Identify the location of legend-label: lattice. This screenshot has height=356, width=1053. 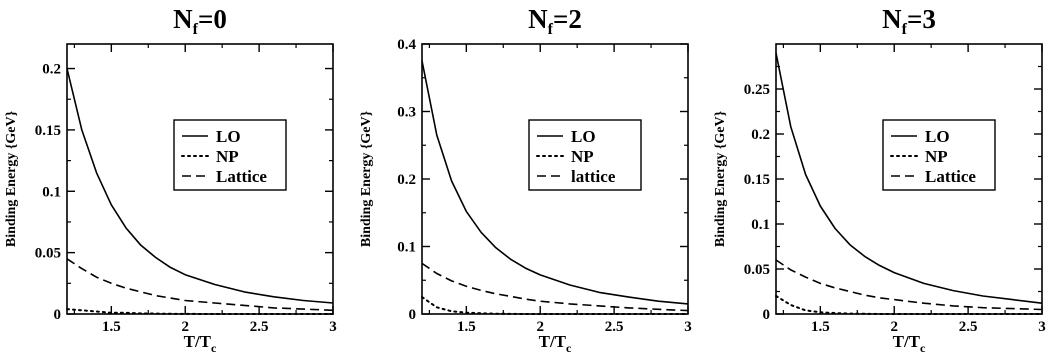
(593, 176).